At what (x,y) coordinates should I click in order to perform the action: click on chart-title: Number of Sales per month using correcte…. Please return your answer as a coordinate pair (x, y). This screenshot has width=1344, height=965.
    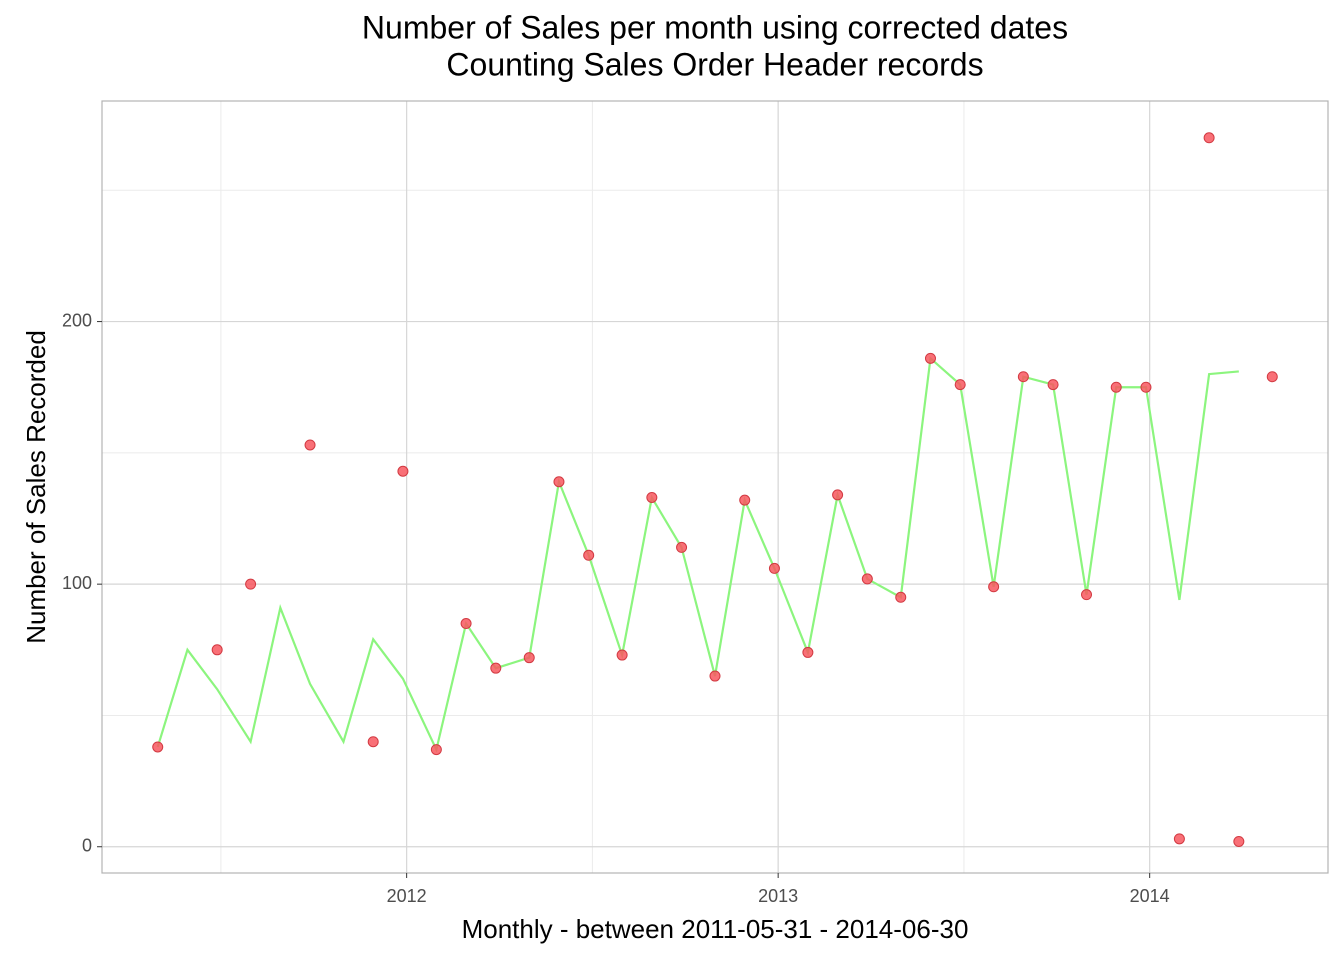
    Looking at the image, I should click on (715, 27).